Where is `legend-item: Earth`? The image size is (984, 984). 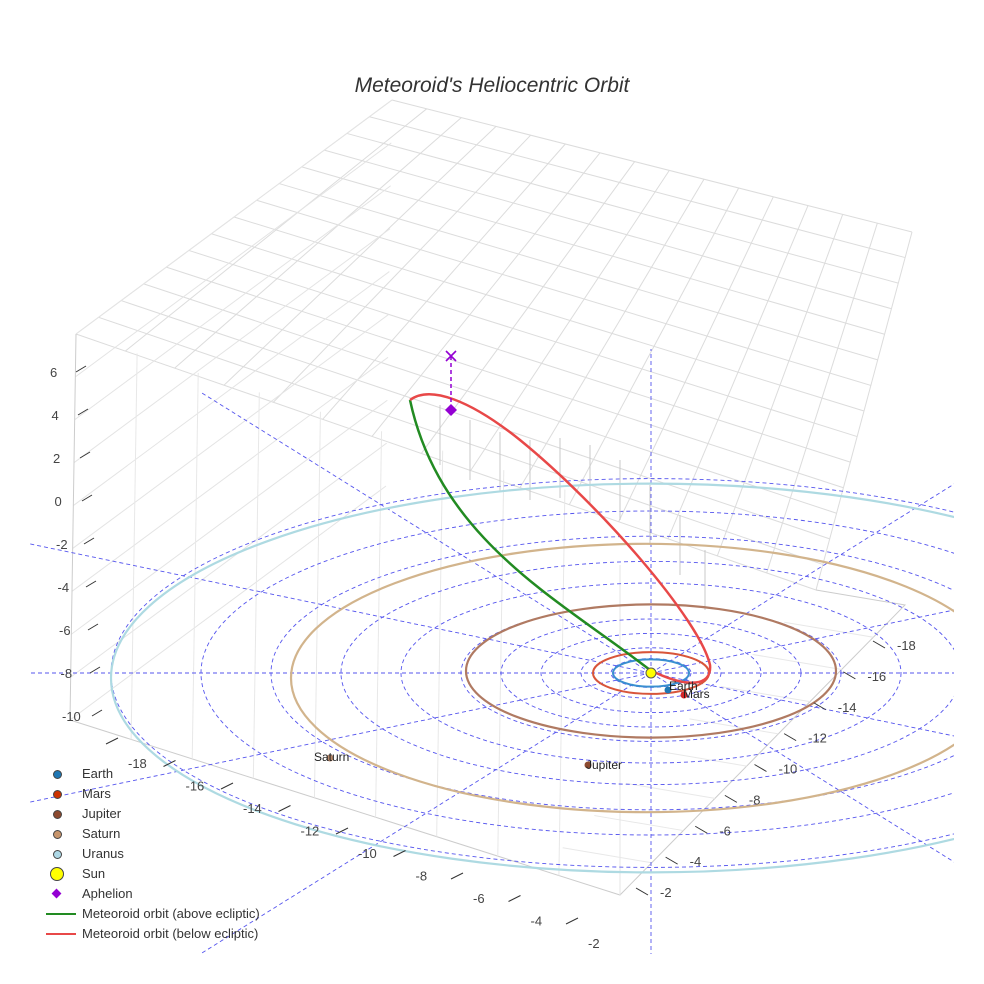 legend-item: Earth is located at coordinates (153, 774).